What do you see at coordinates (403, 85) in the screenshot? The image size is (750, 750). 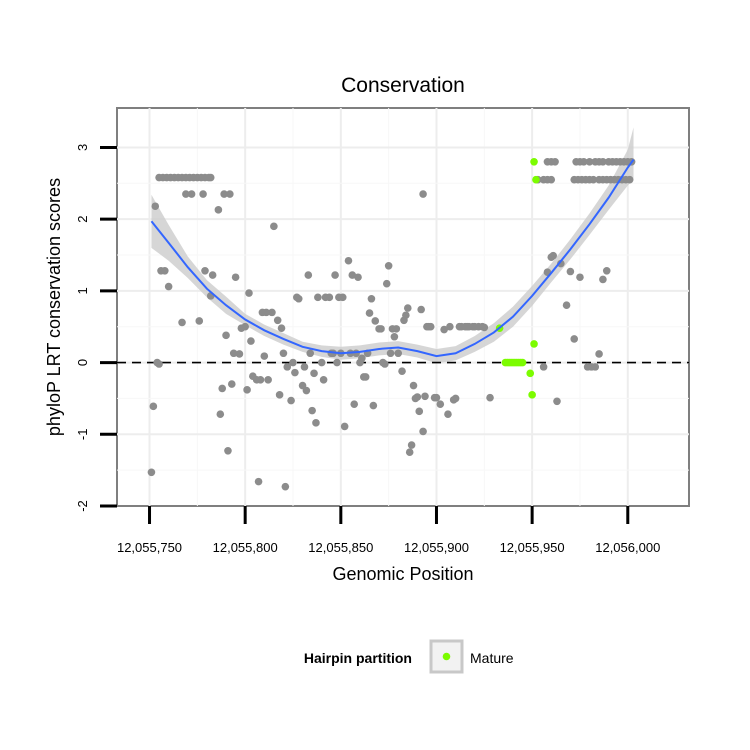 I see `chart-title: Conservation` at bounding box center [403, 85].